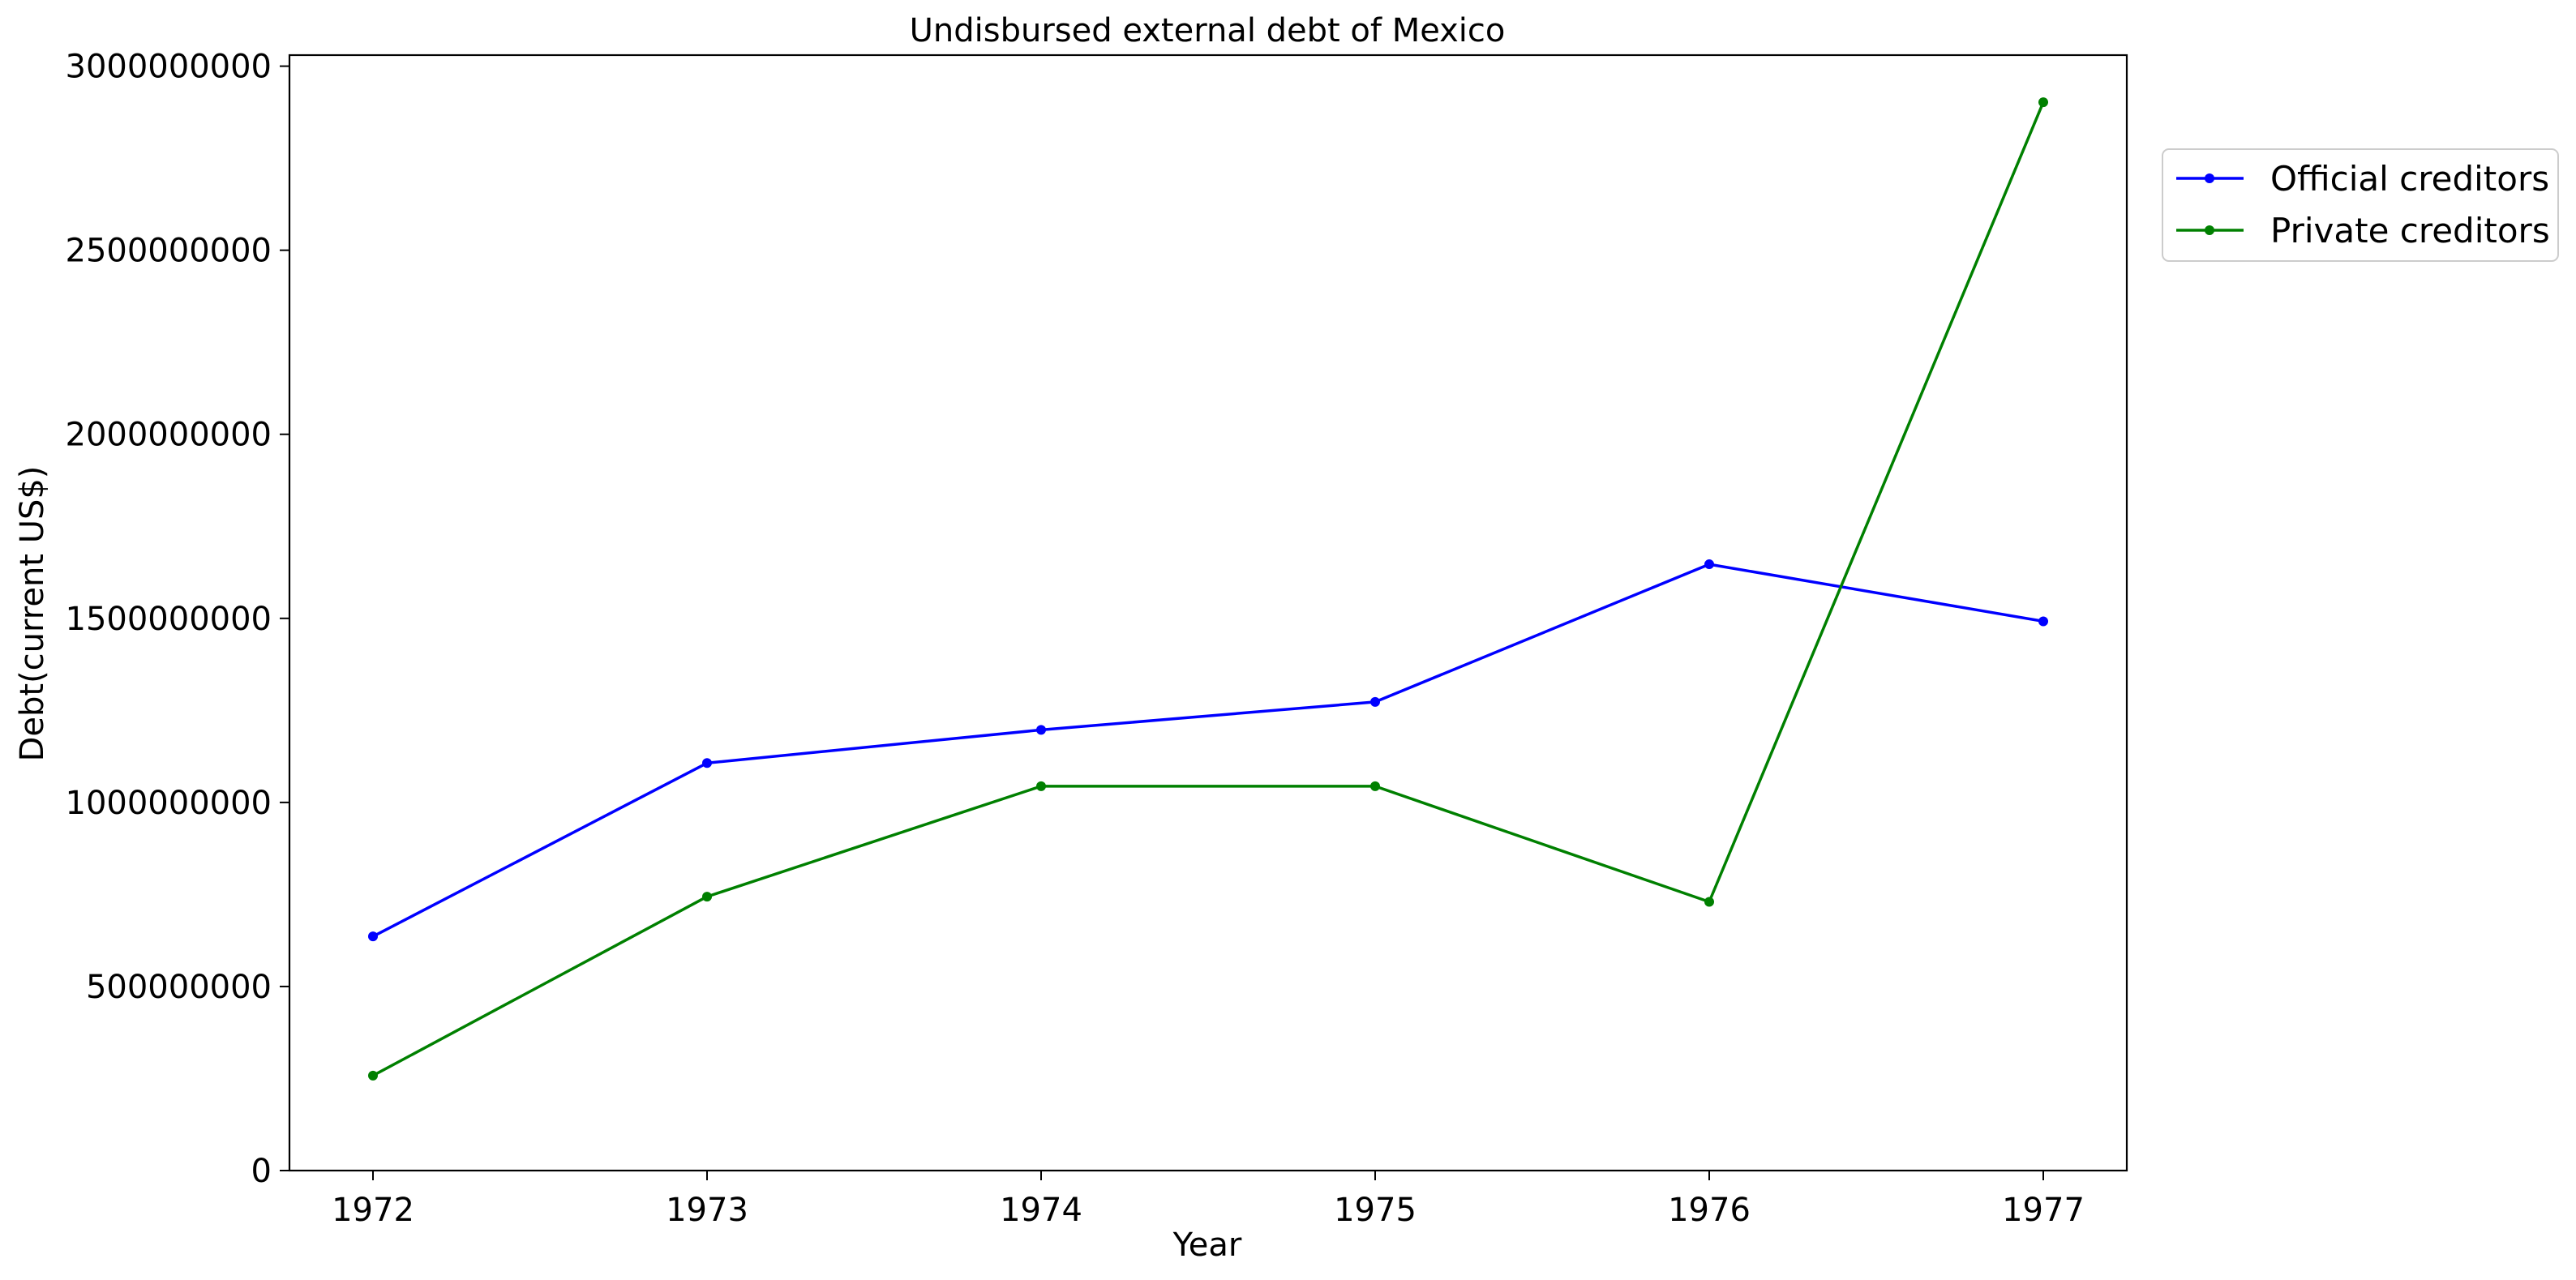  Describe the element at coordinates (169, 251) in the screenshot. I see `y-tick-label: 2500000000` at that location.